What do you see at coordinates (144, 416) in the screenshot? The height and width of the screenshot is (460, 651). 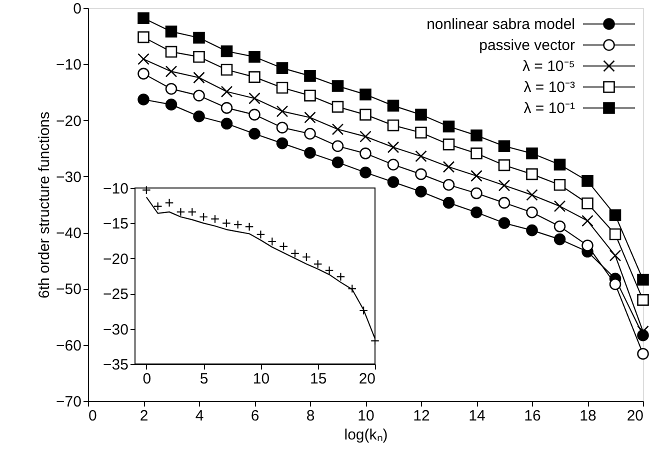 I see `x-tick-label: 2` at bounding box center [144, 416].